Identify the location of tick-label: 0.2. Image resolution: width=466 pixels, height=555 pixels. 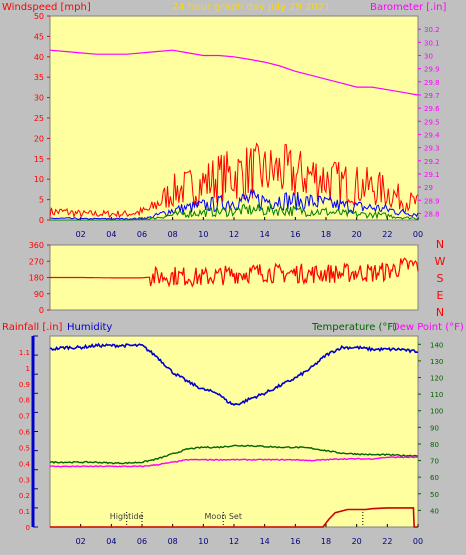
(24, 496).